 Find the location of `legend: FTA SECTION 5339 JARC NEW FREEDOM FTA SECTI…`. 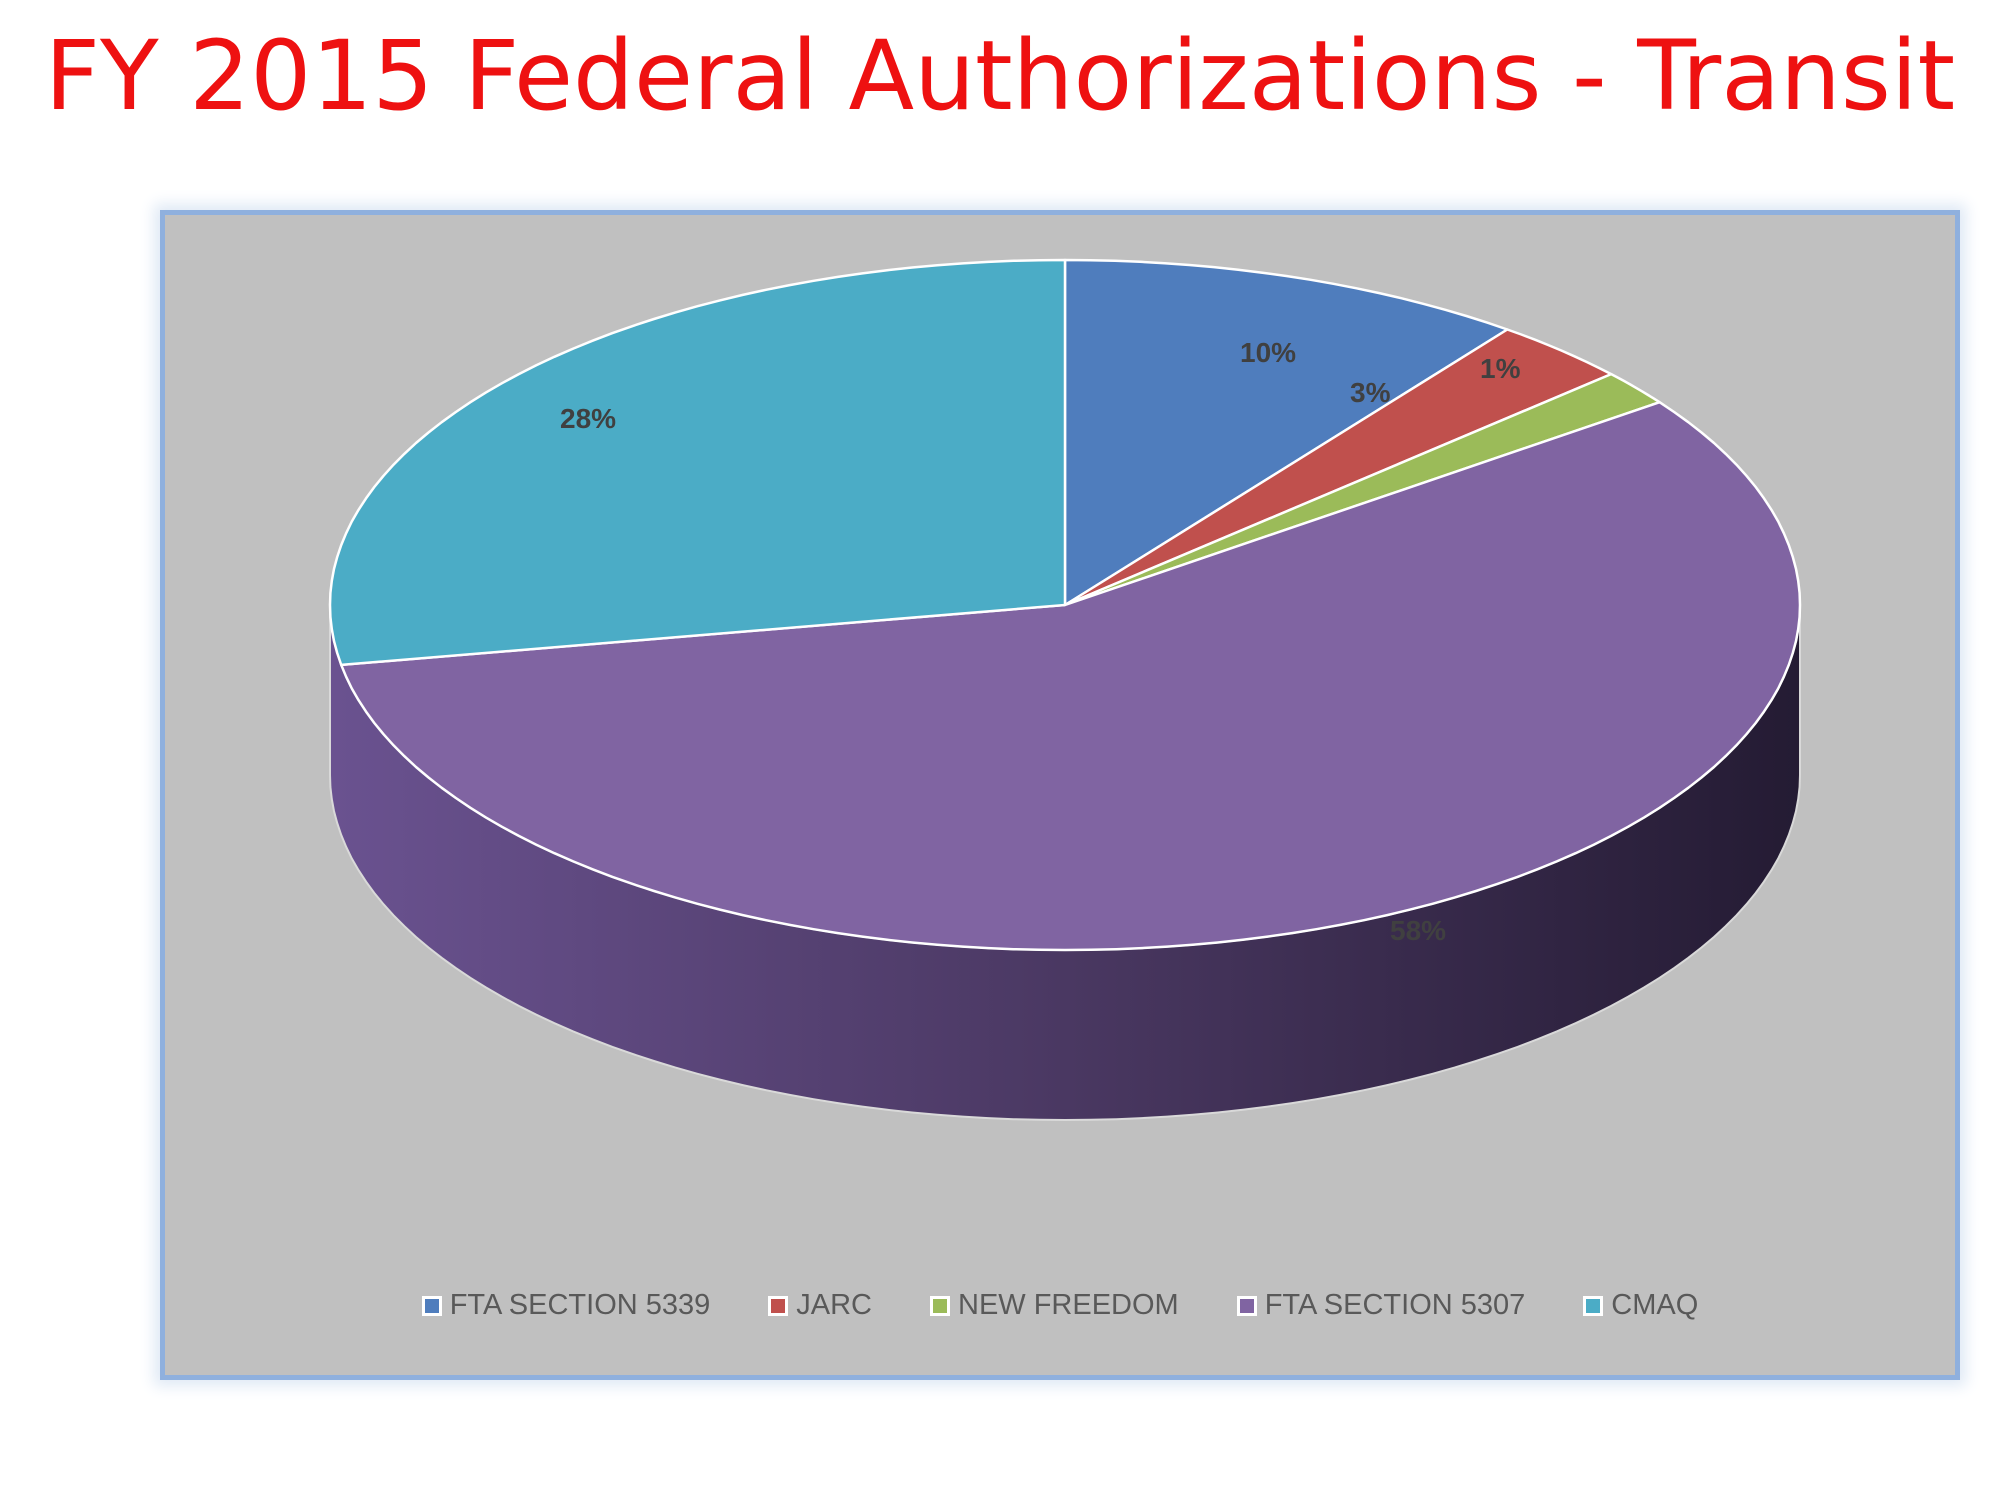

legend: FTA SECTION 5339 JARC NEW FREEDOM FTA SECTI… is located at coordinates (1060, 1305).